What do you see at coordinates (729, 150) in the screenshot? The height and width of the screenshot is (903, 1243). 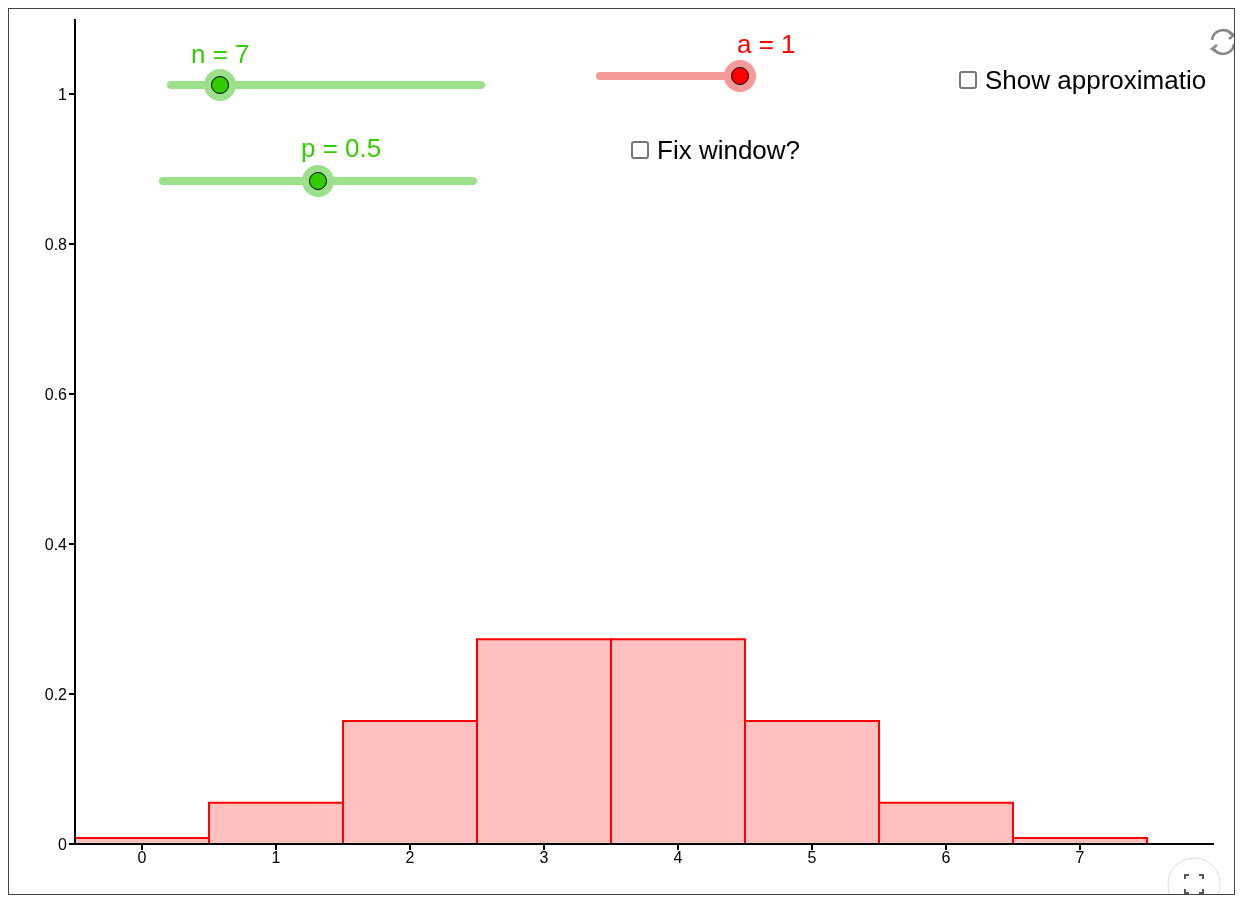 I see `annotation: Fix window?` at bounding box center [729, 150].